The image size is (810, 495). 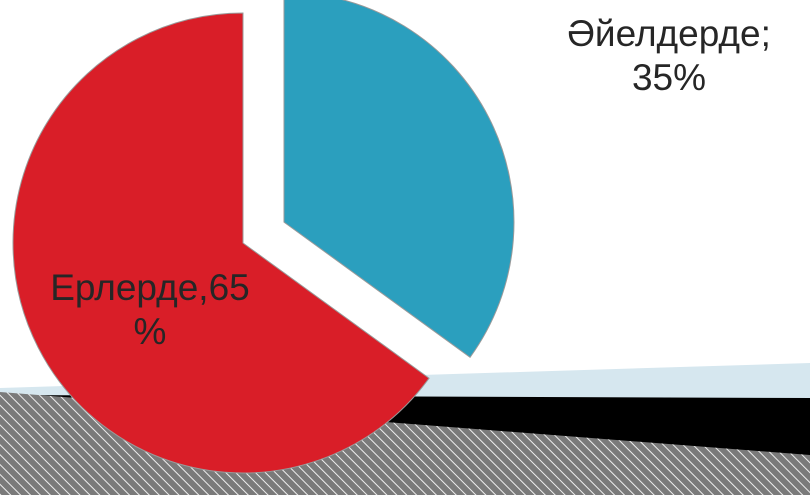 What do you see at coordinates (150, 331) in the screenshot?
I see `slice-label-men-line2: %` at bounding box center [150, 331].